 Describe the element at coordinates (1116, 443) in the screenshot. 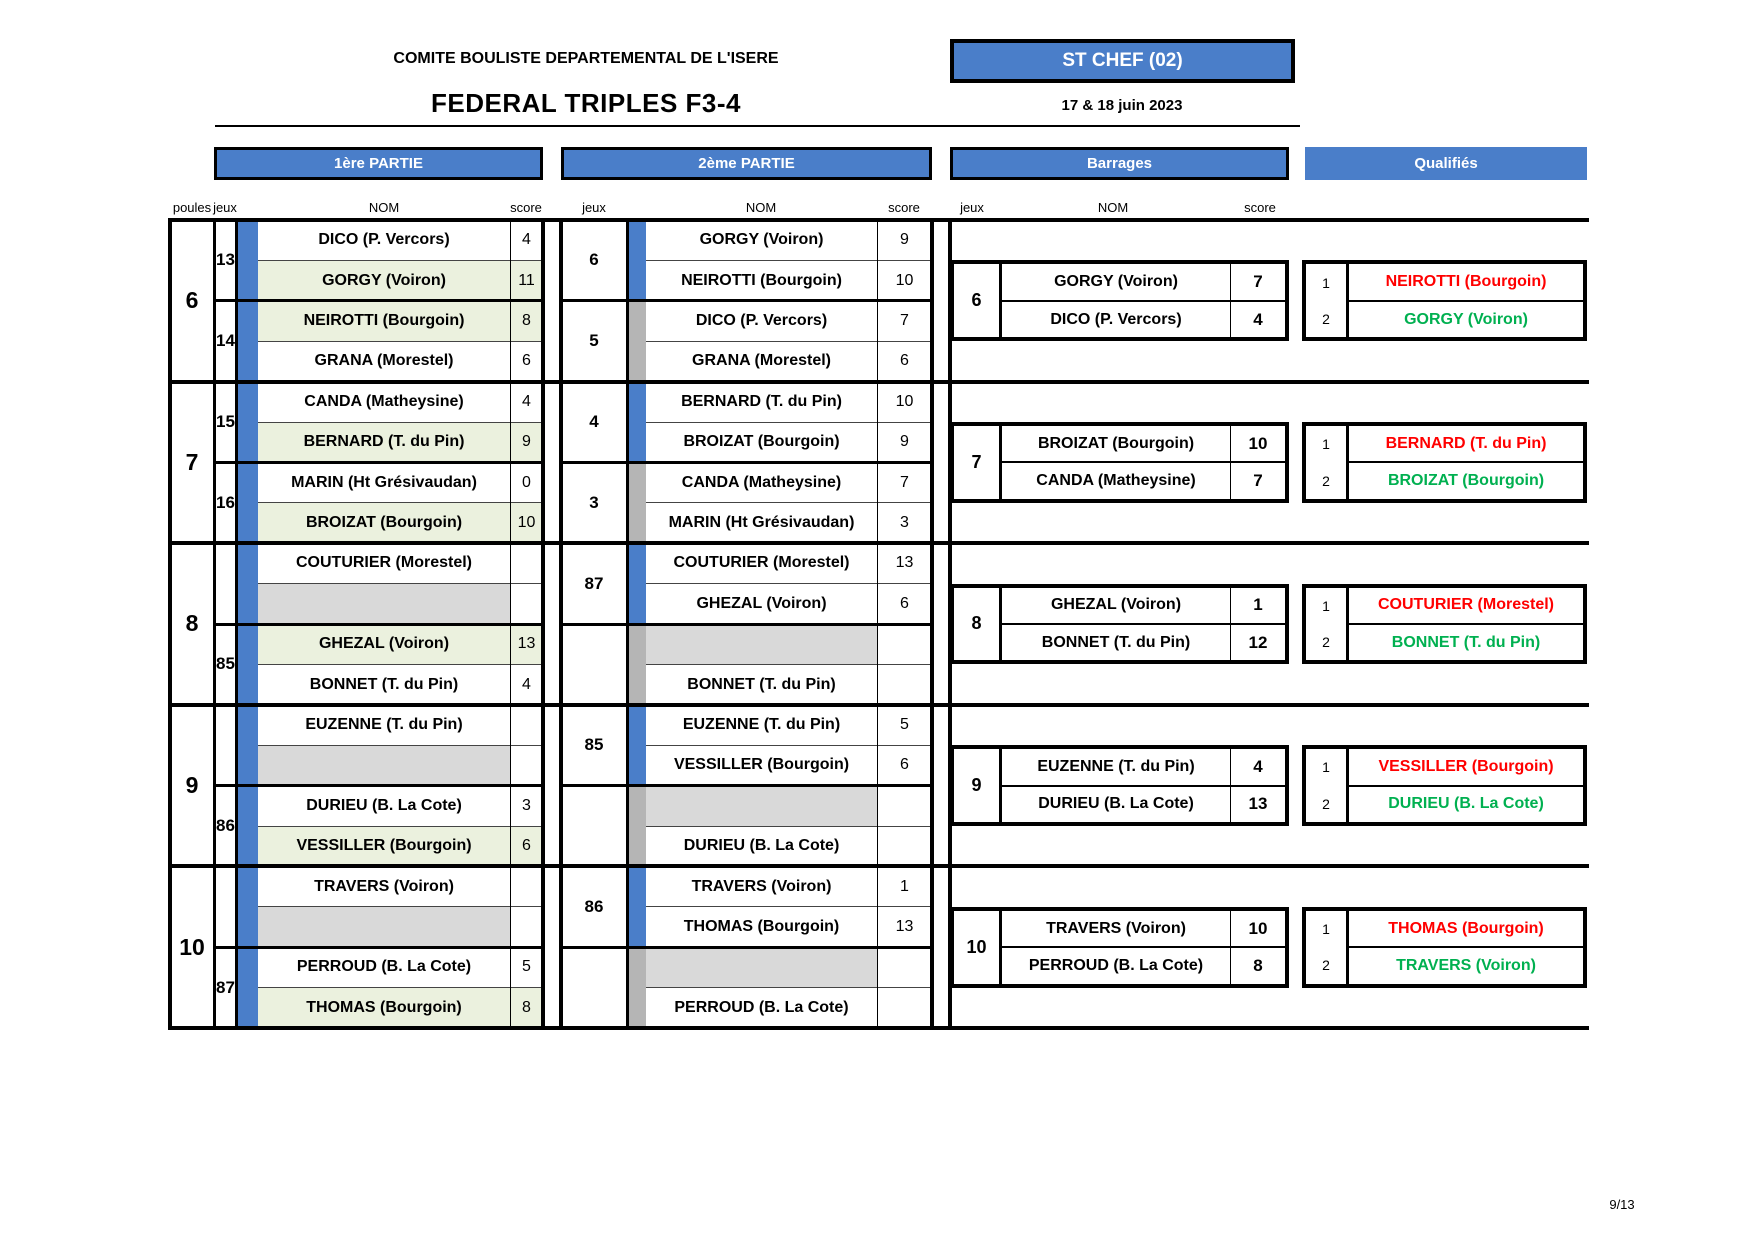

I see `barrage-team-name: BROIZAT (Bourgoin)` at that location.